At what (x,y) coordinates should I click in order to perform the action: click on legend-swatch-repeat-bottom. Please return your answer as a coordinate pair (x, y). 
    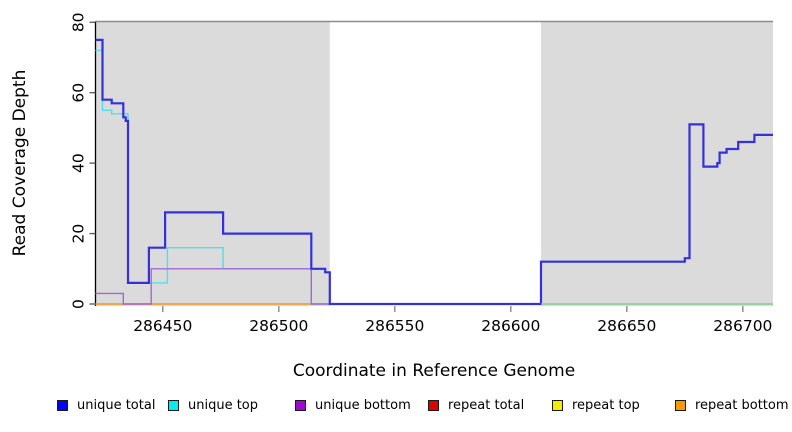
    Looking at the image, I should click on (680, 405).